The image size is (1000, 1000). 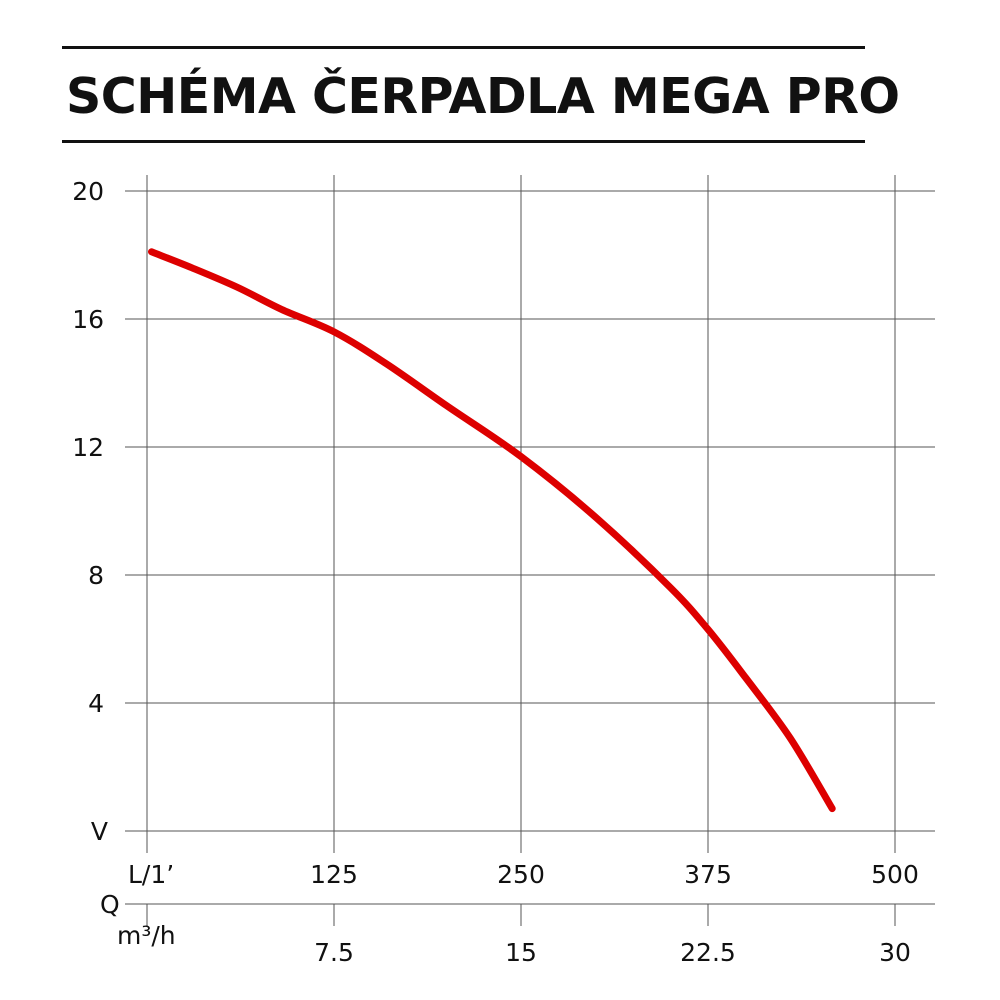 I want to click on x-unit-tick-label: 30, so click(x=895, y=952).